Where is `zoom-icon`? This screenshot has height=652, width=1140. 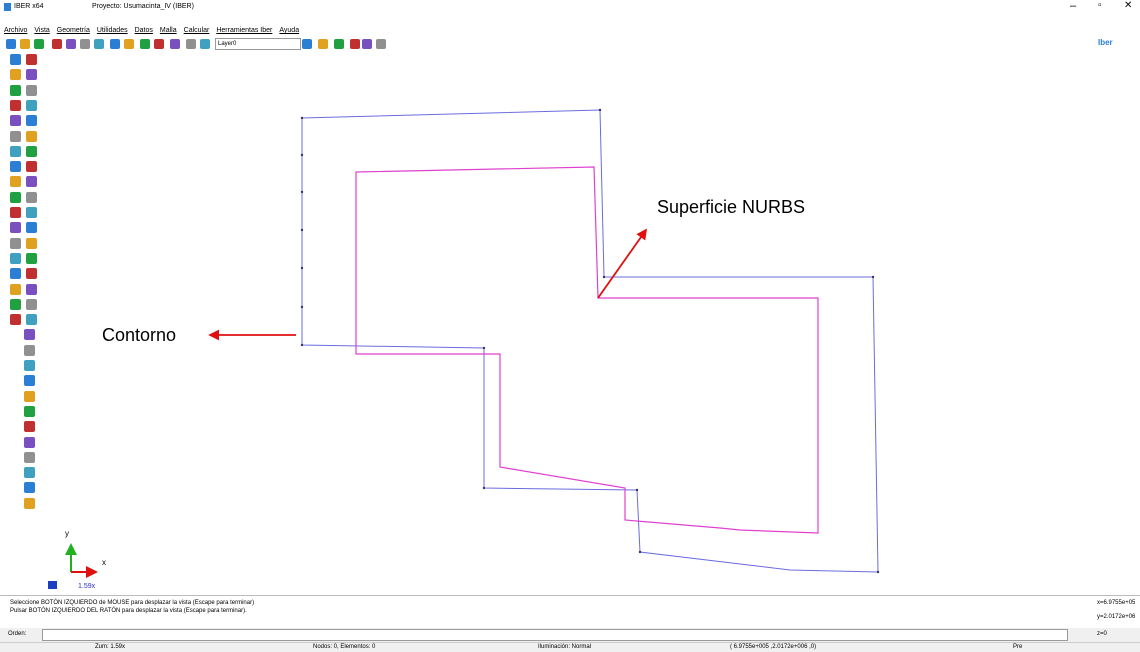 zoom-icon is located at coordinates (52, 585).